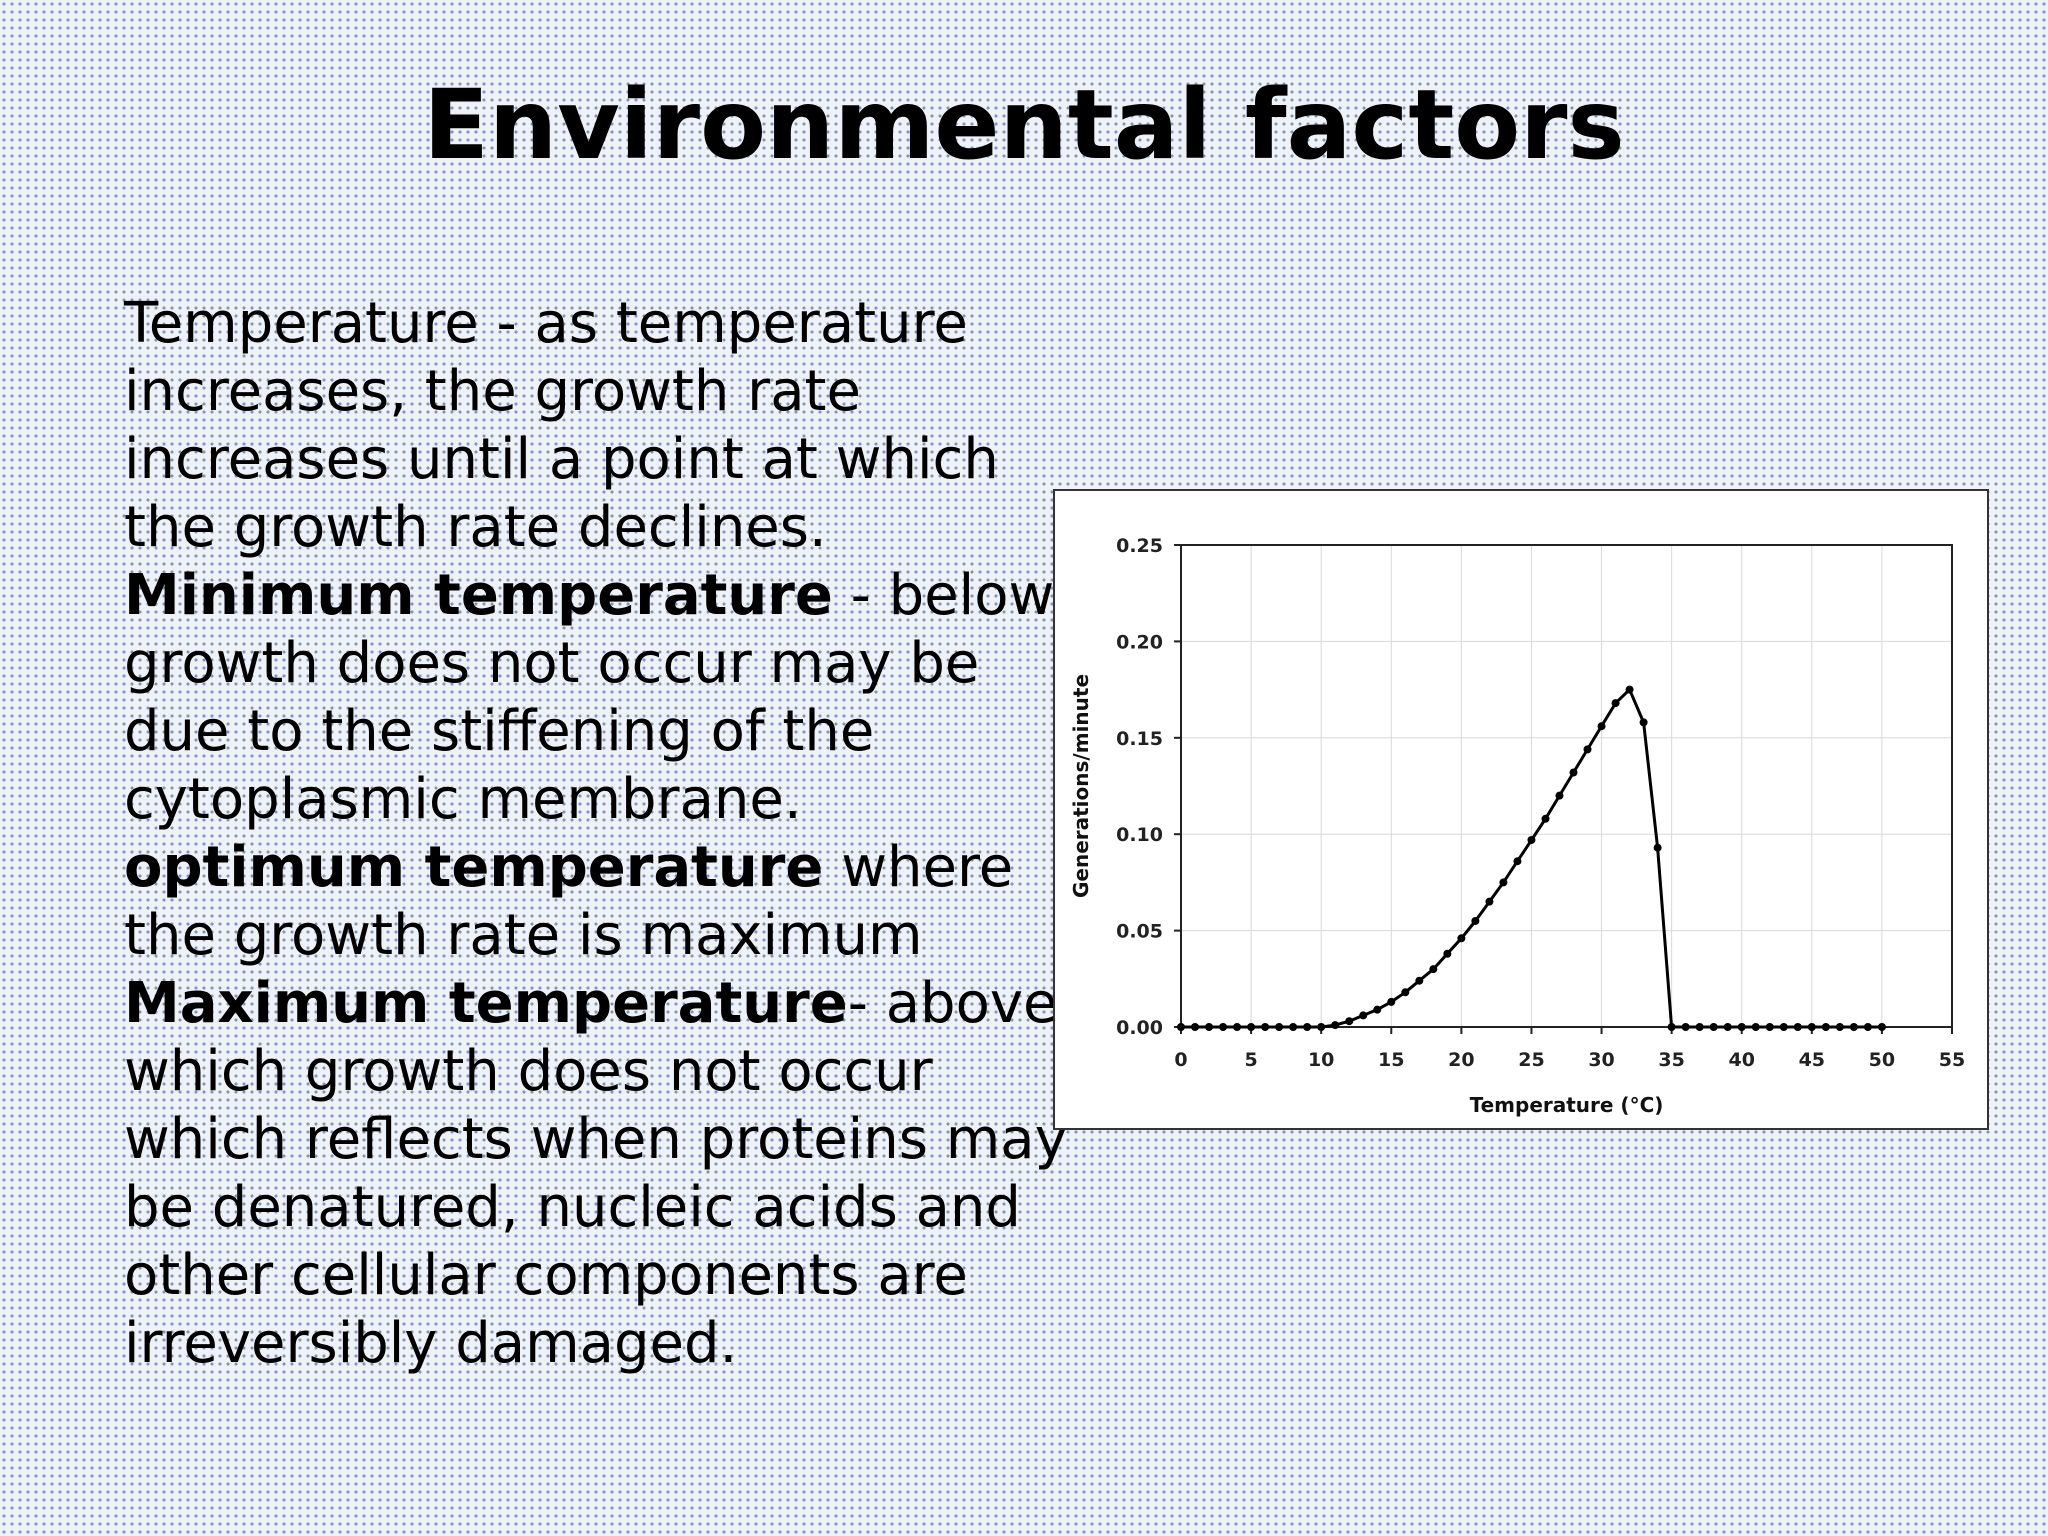 The image size is (2048, 1536). I want to click on paragraph-lead: Minimum temperature, so click(478, 595).